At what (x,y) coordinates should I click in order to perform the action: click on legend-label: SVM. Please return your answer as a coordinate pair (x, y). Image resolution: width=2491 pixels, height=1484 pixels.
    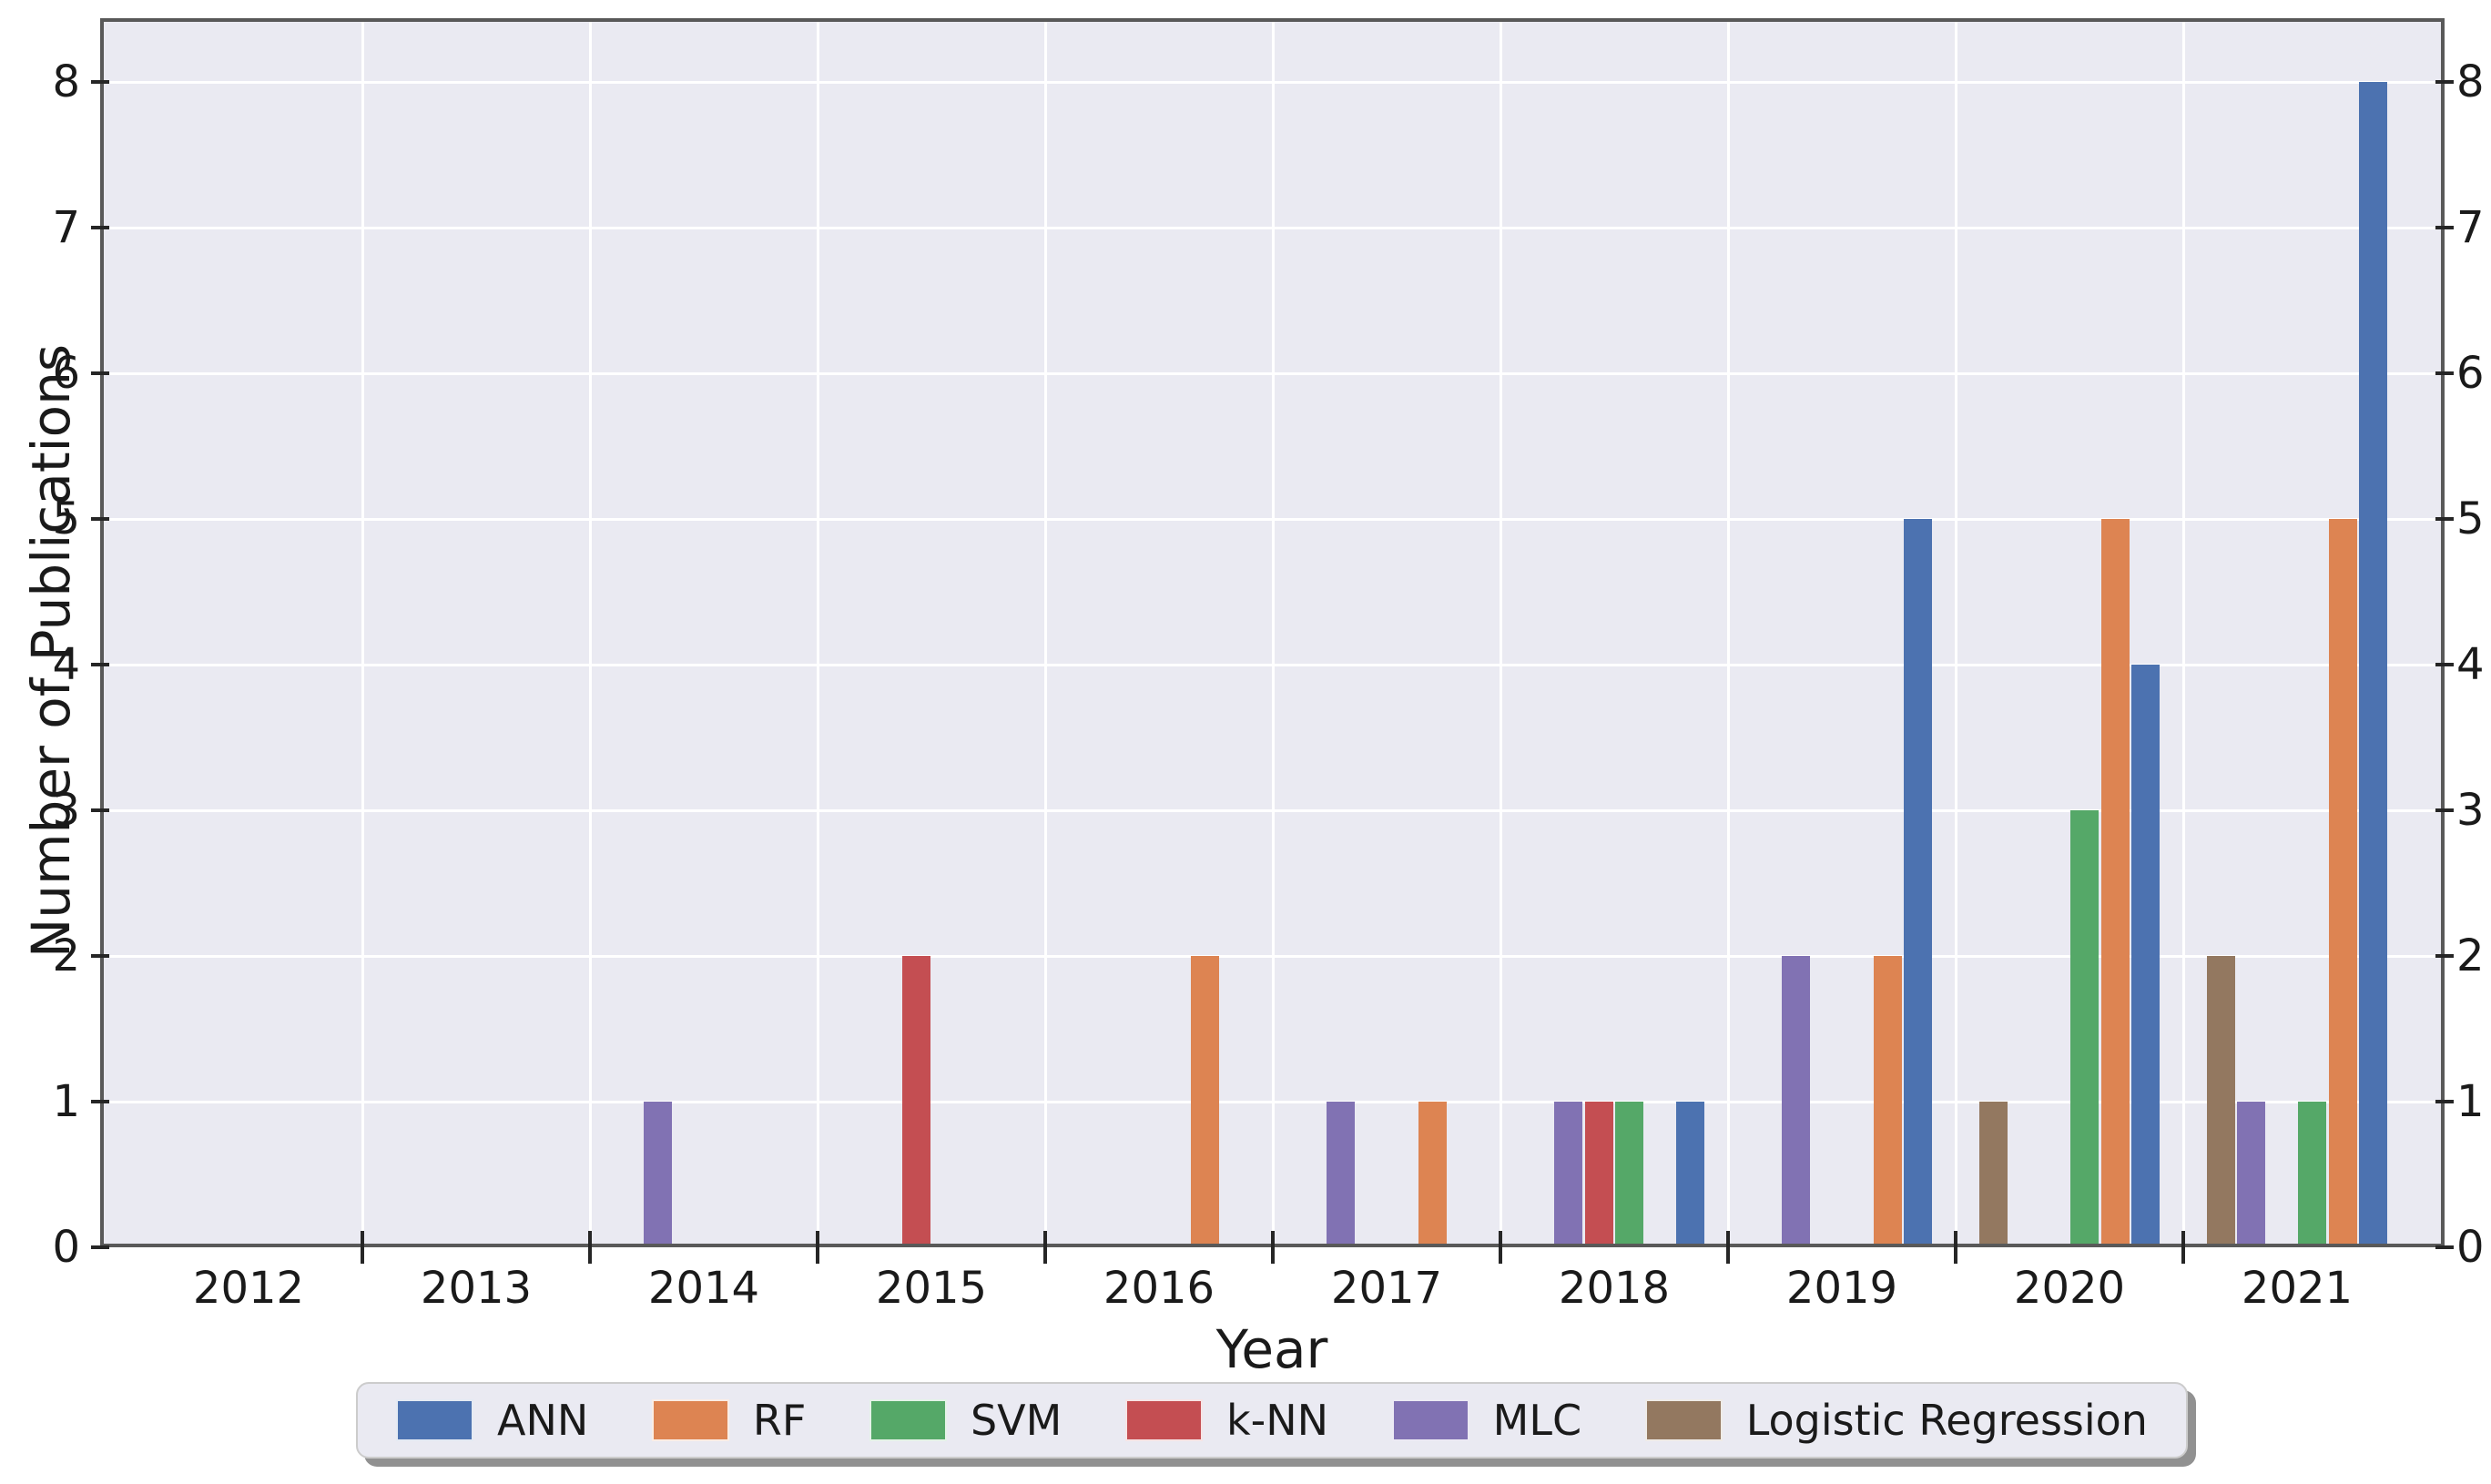
    Looking at the image, I should click on (1016, 1420).